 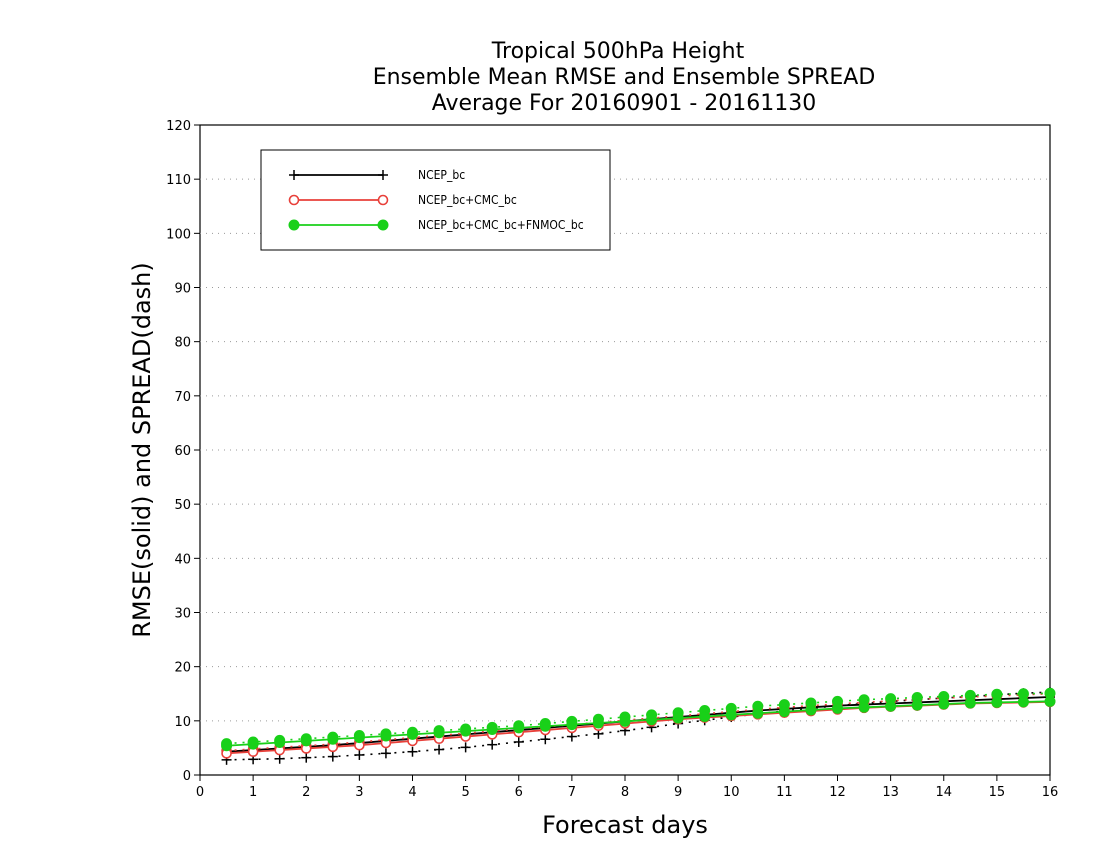 What do you see at coordinates (997, 792) in the screenshot?
I see `x-tick-label: 15` at bounding box center [997, 792].